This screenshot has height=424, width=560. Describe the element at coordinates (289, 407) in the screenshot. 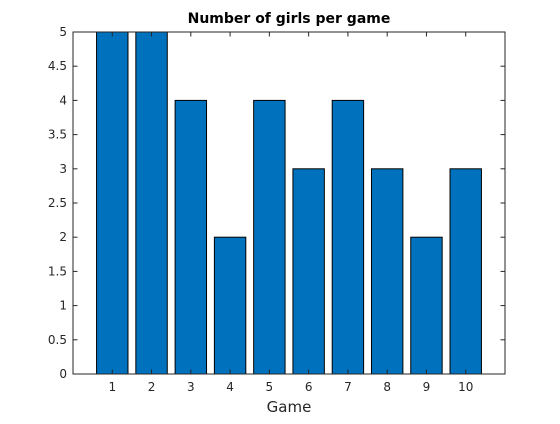

I see `x-axis-label: Game` at that location.